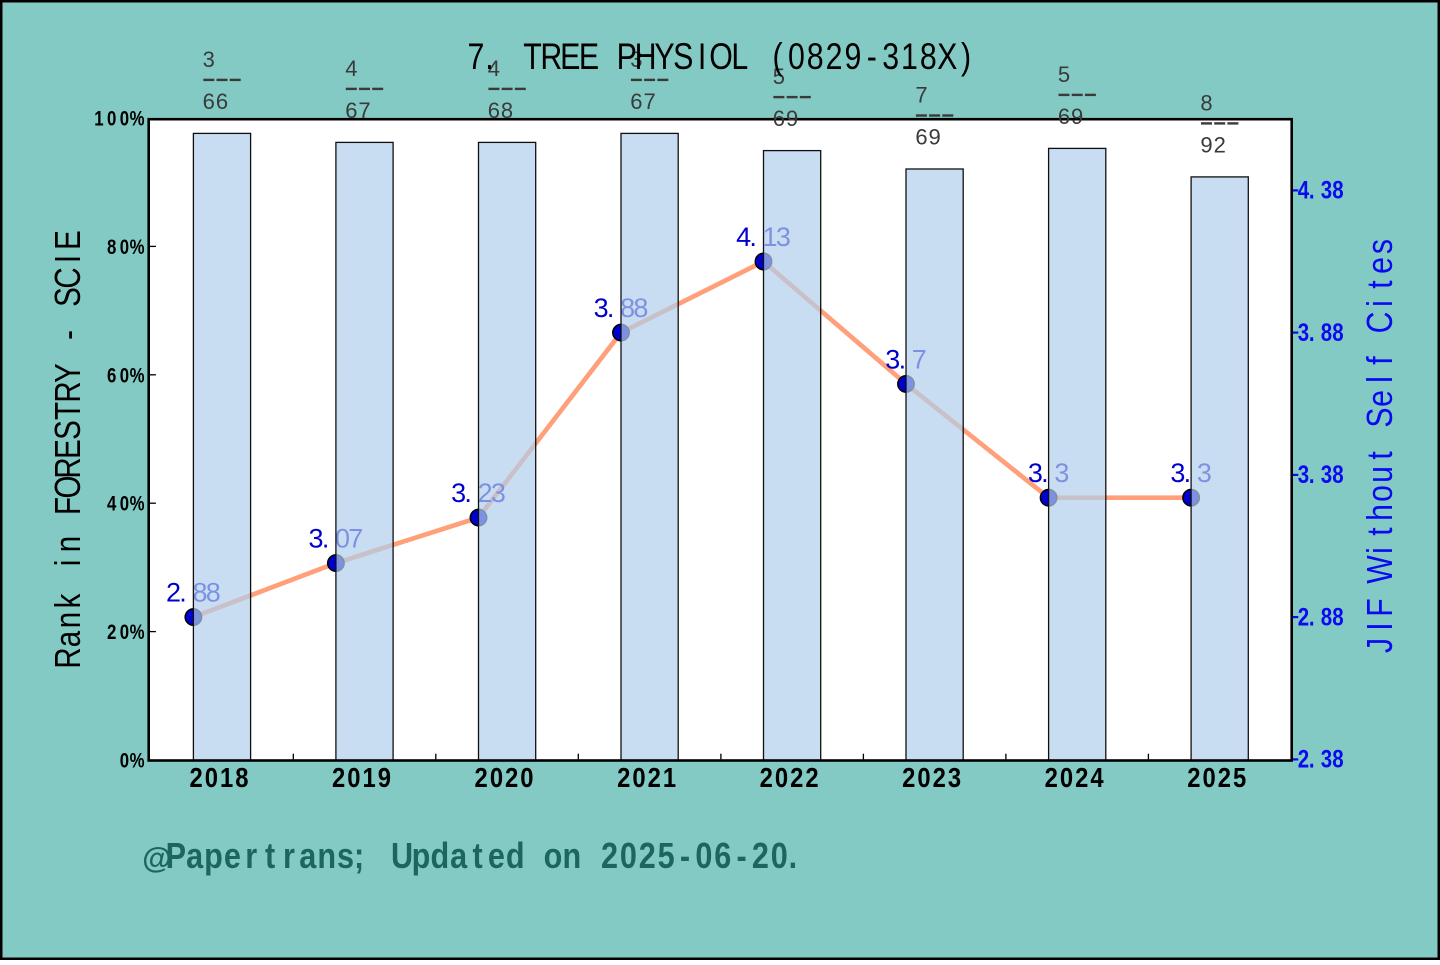 Image resolution: width=1440 pixels, height=965 pixels. I want to click on svg-text: 7. TREE PHYSIOL (0829-318X), so click(720, 57).